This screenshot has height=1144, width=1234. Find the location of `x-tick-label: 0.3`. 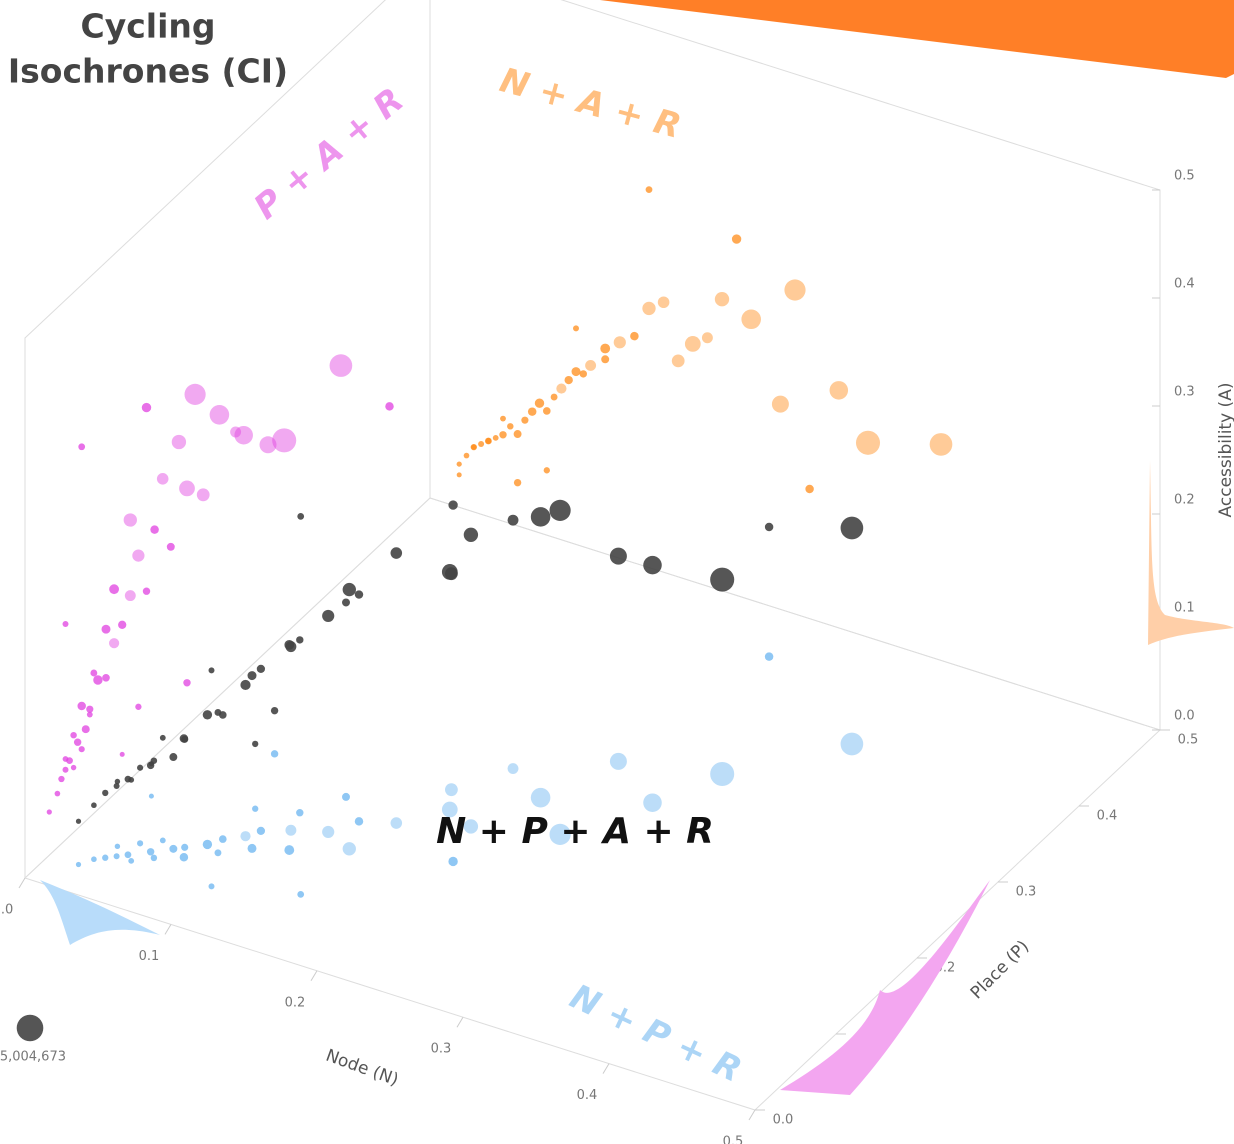

x-tick-label: 0.3 is located at coordinates (441, 1049).